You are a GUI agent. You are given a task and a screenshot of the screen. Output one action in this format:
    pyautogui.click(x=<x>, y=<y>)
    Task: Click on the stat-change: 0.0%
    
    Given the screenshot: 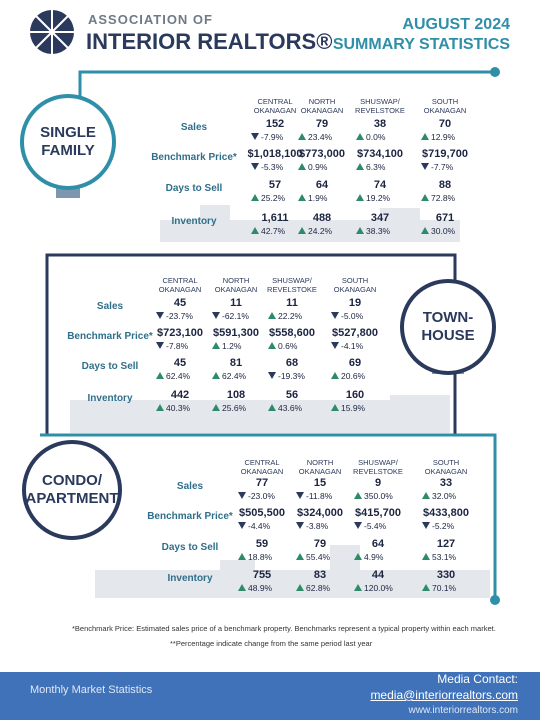 What is the action you would take?
    pyautogui.click(x=376, y=137)
    